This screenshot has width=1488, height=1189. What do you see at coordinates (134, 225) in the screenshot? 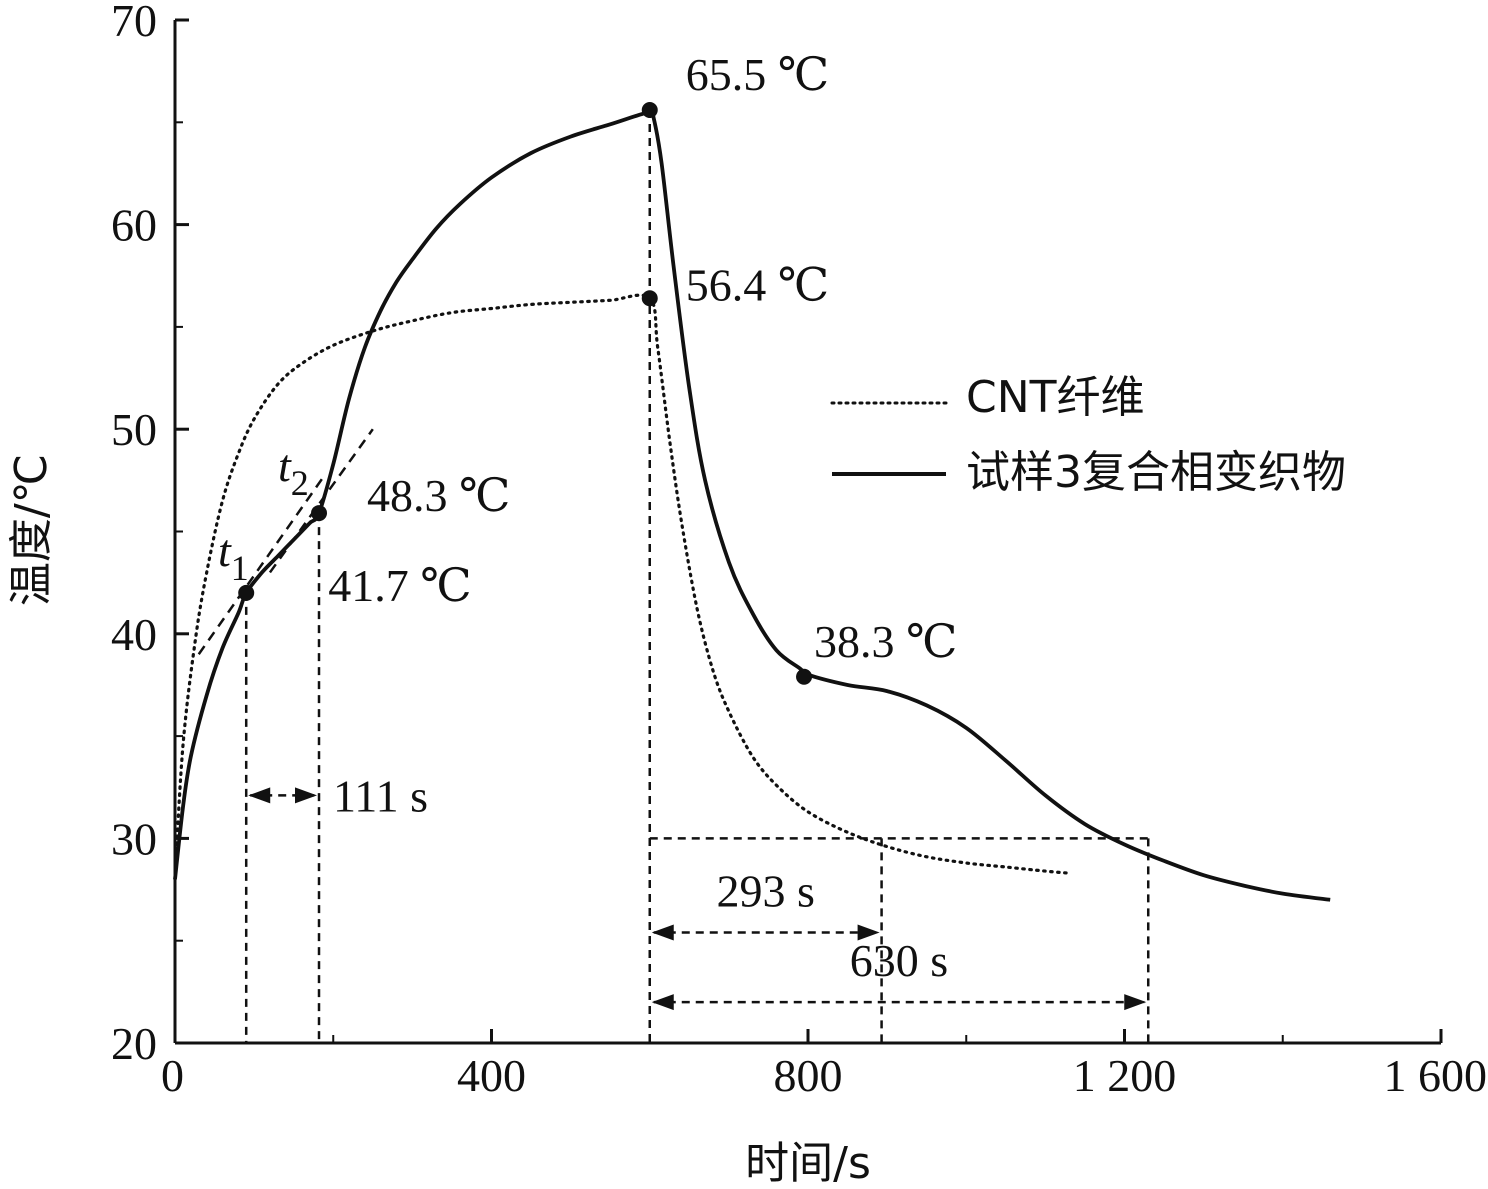
I see `y-tick-label: 60` at bounding box center [134, 225].